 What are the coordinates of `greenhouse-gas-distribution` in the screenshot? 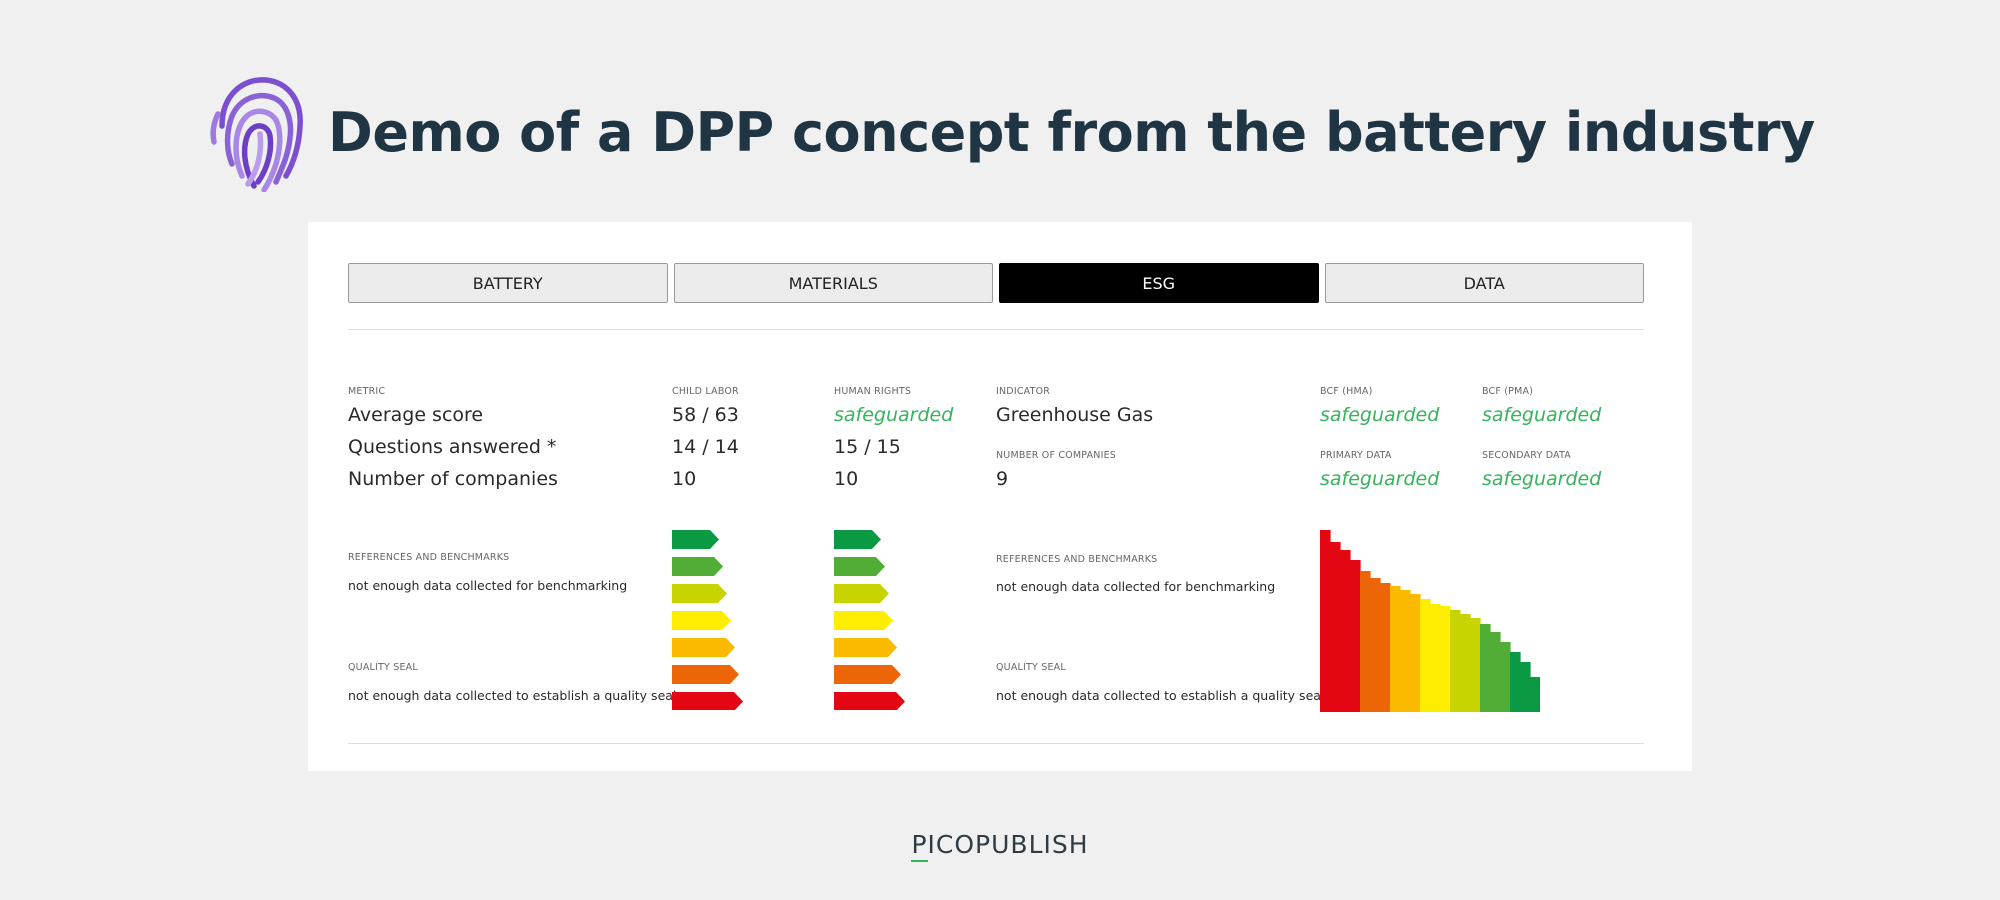 It's located at (1430, 621).